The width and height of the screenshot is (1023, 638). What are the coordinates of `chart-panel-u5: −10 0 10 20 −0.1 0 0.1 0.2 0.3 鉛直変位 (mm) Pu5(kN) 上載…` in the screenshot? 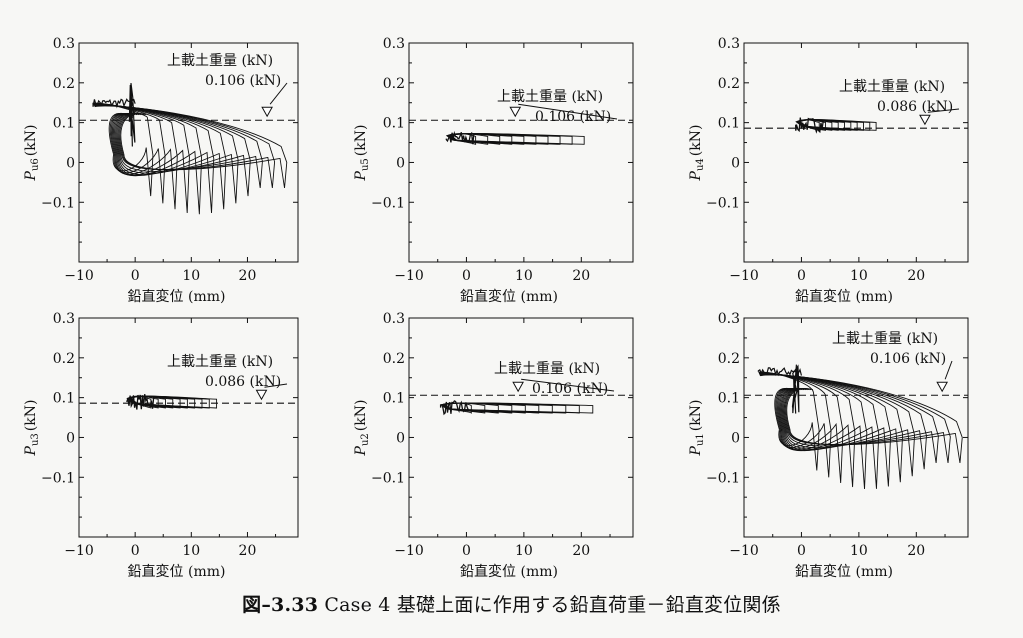 It's located at (493, 170).